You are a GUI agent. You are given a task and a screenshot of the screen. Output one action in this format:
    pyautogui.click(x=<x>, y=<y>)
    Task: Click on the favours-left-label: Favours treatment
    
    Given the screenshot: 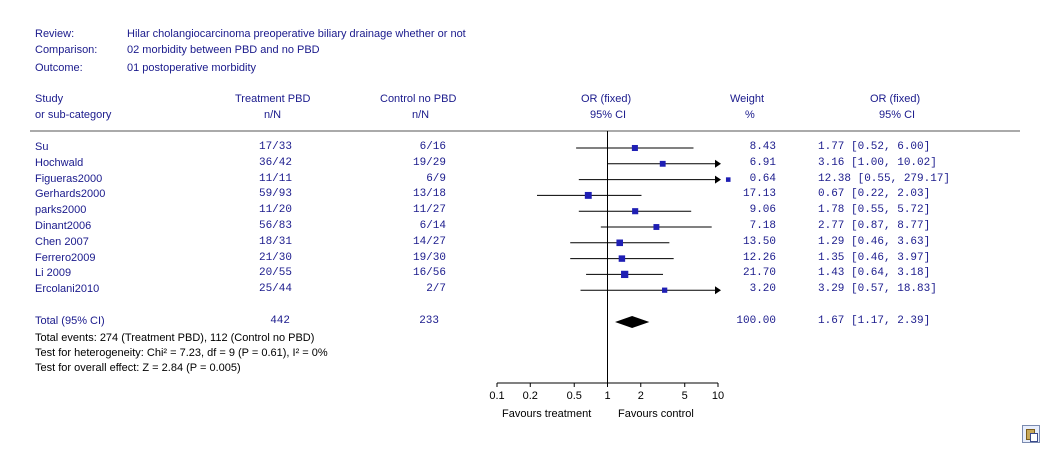 What is the action you would take?
    pyautogui.click(x=547, y=414)
    